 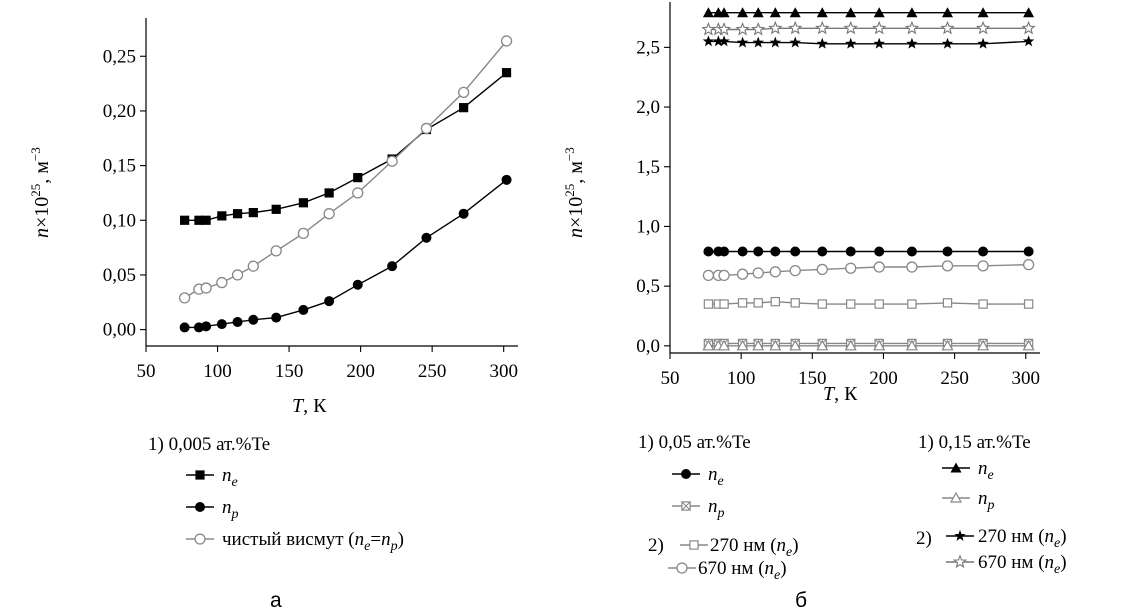 What do you see at coordinates (960, 535) in the screenshot?
I see `legend-b2-item2-0-marker` at bounding box center [960, 535].